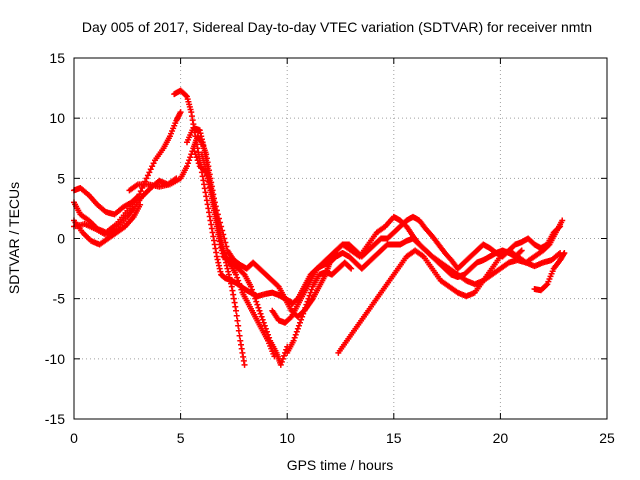 The image size is (640, 480). I want to click on y-tick-label: 15, so click(57, 58).